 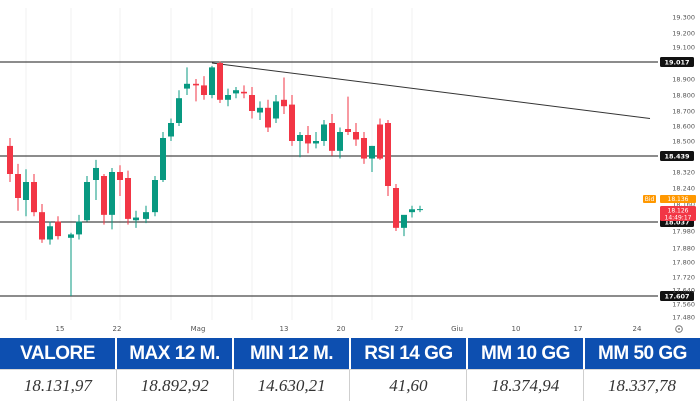 What do you see at coordinates (516, 329) in the screenshot?
I see `x-tick-label: 10` at bounding box center [516, 329].